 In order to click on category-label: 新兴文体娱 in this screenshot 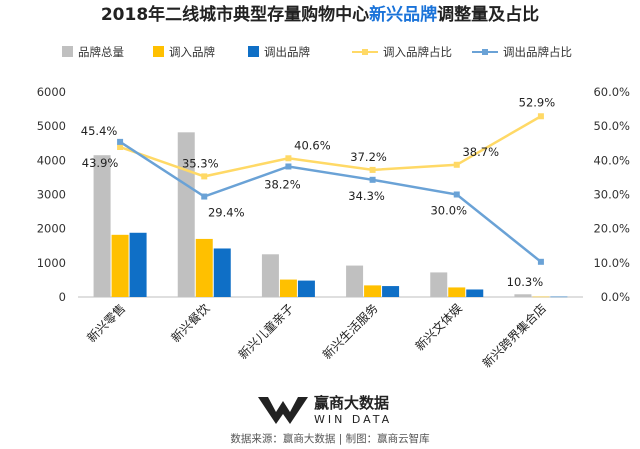, I will do `click(438, 327)`.